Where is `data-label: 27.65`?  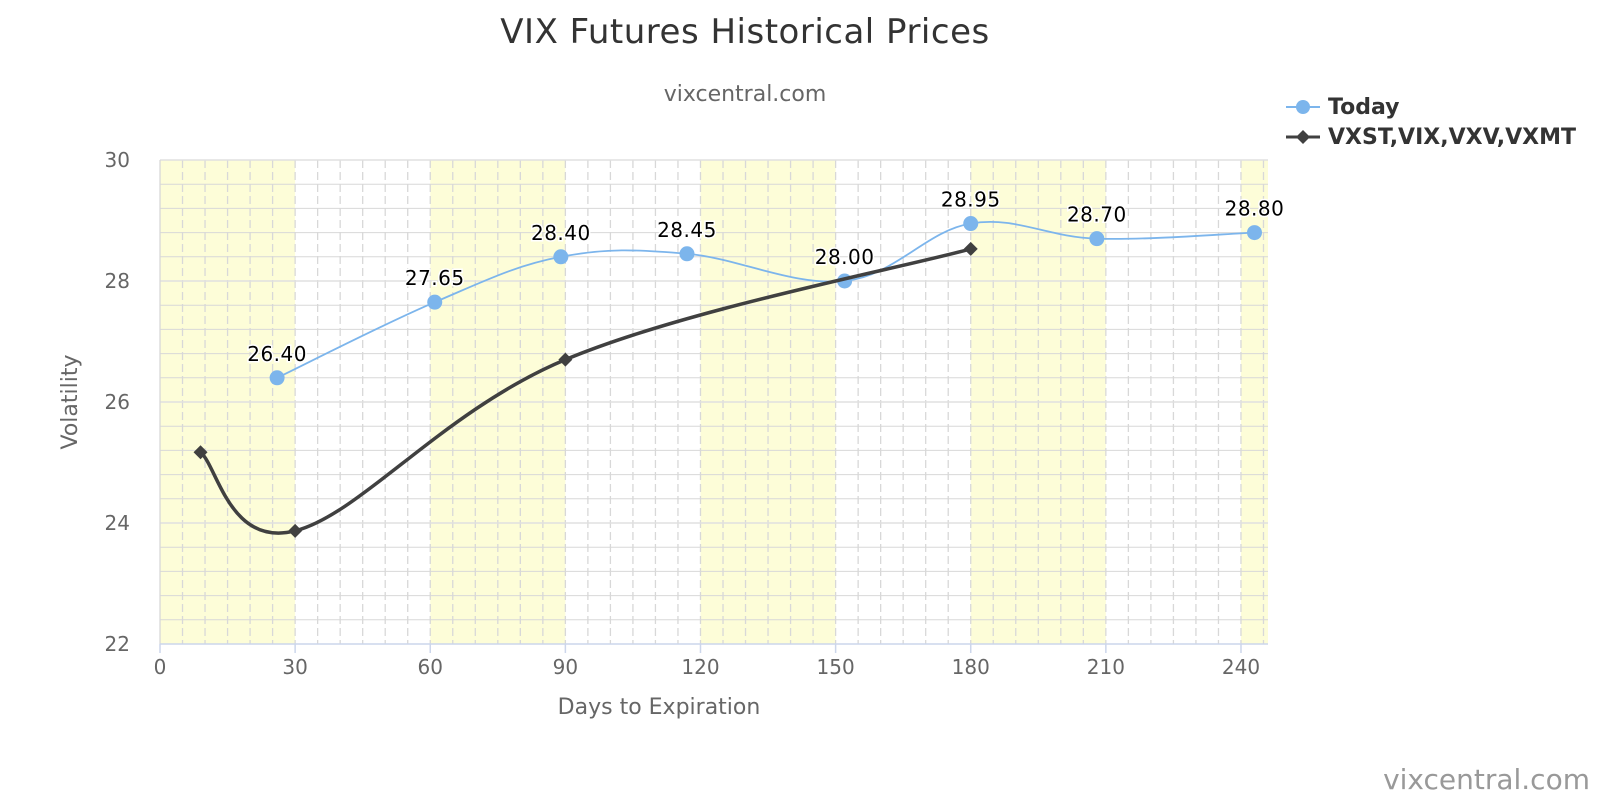 data-label: 27.65 is located at coordinates (435, 278).